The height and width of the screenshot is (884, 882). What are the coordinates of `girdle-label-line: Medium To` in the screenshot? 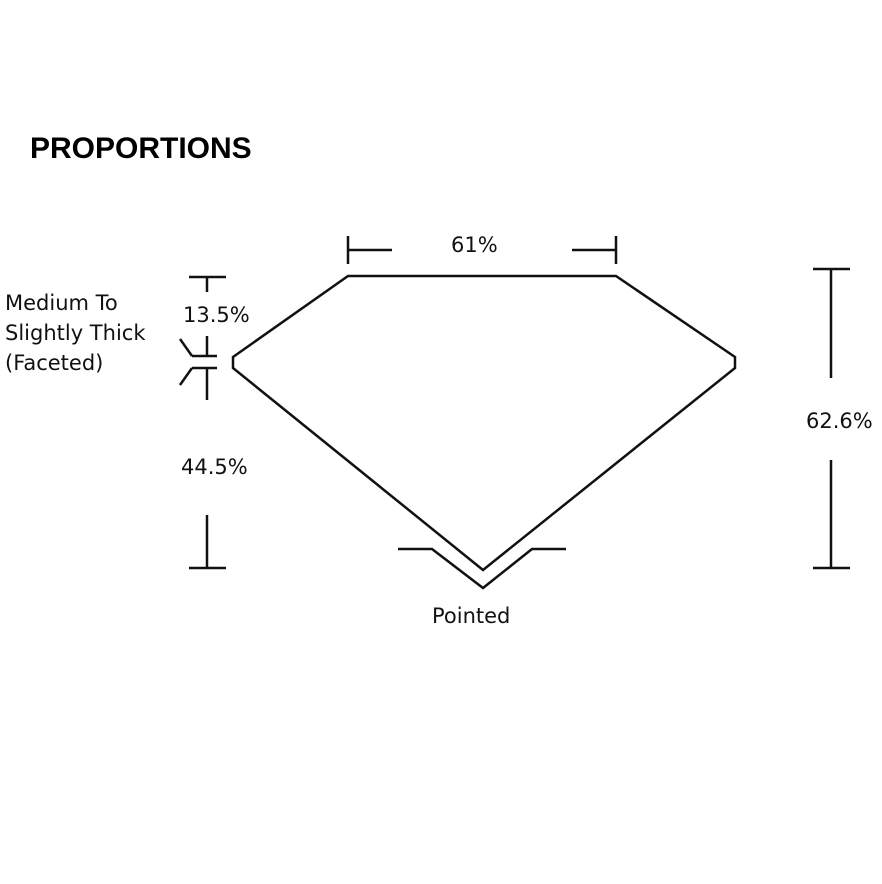 It's located at (61, 303).